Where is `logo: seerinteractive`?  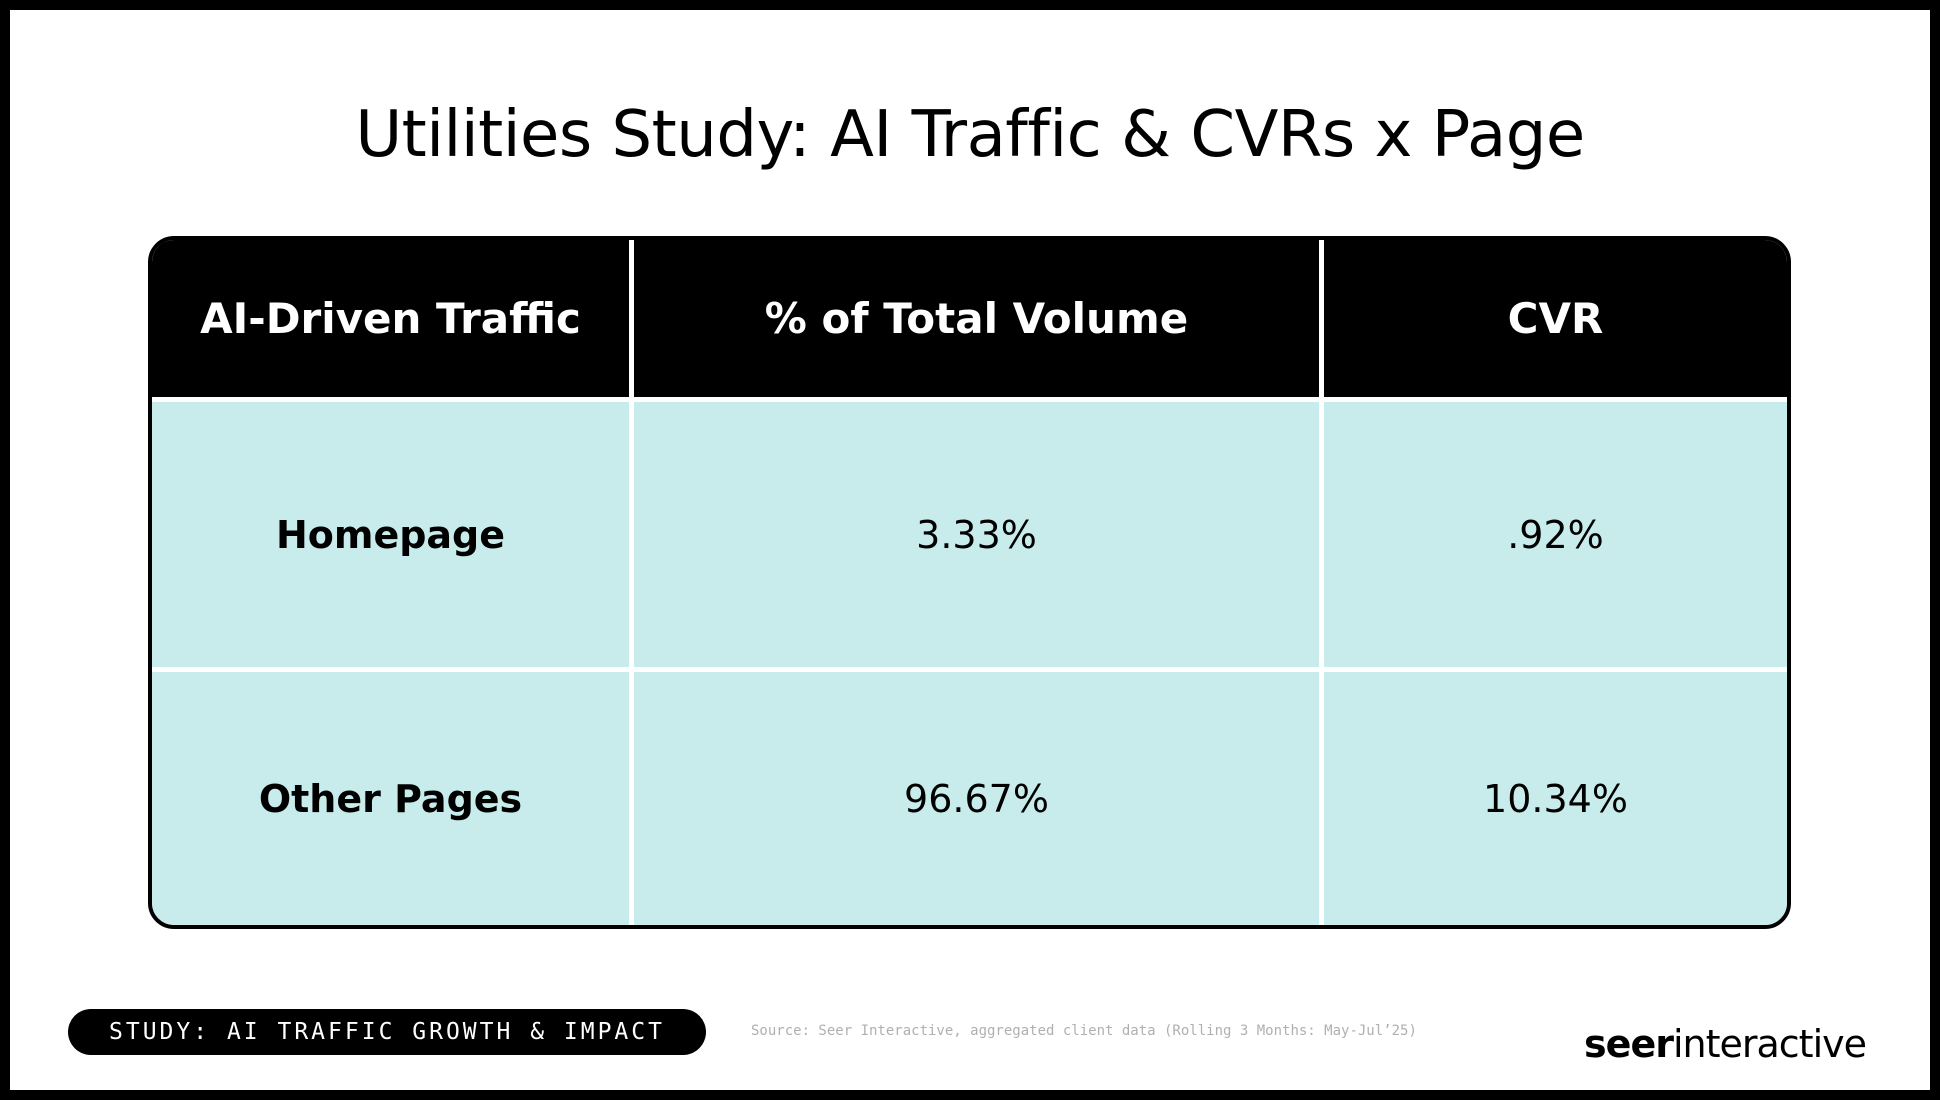
logo: seerinteractive is located at coordinates (1725, 1044).